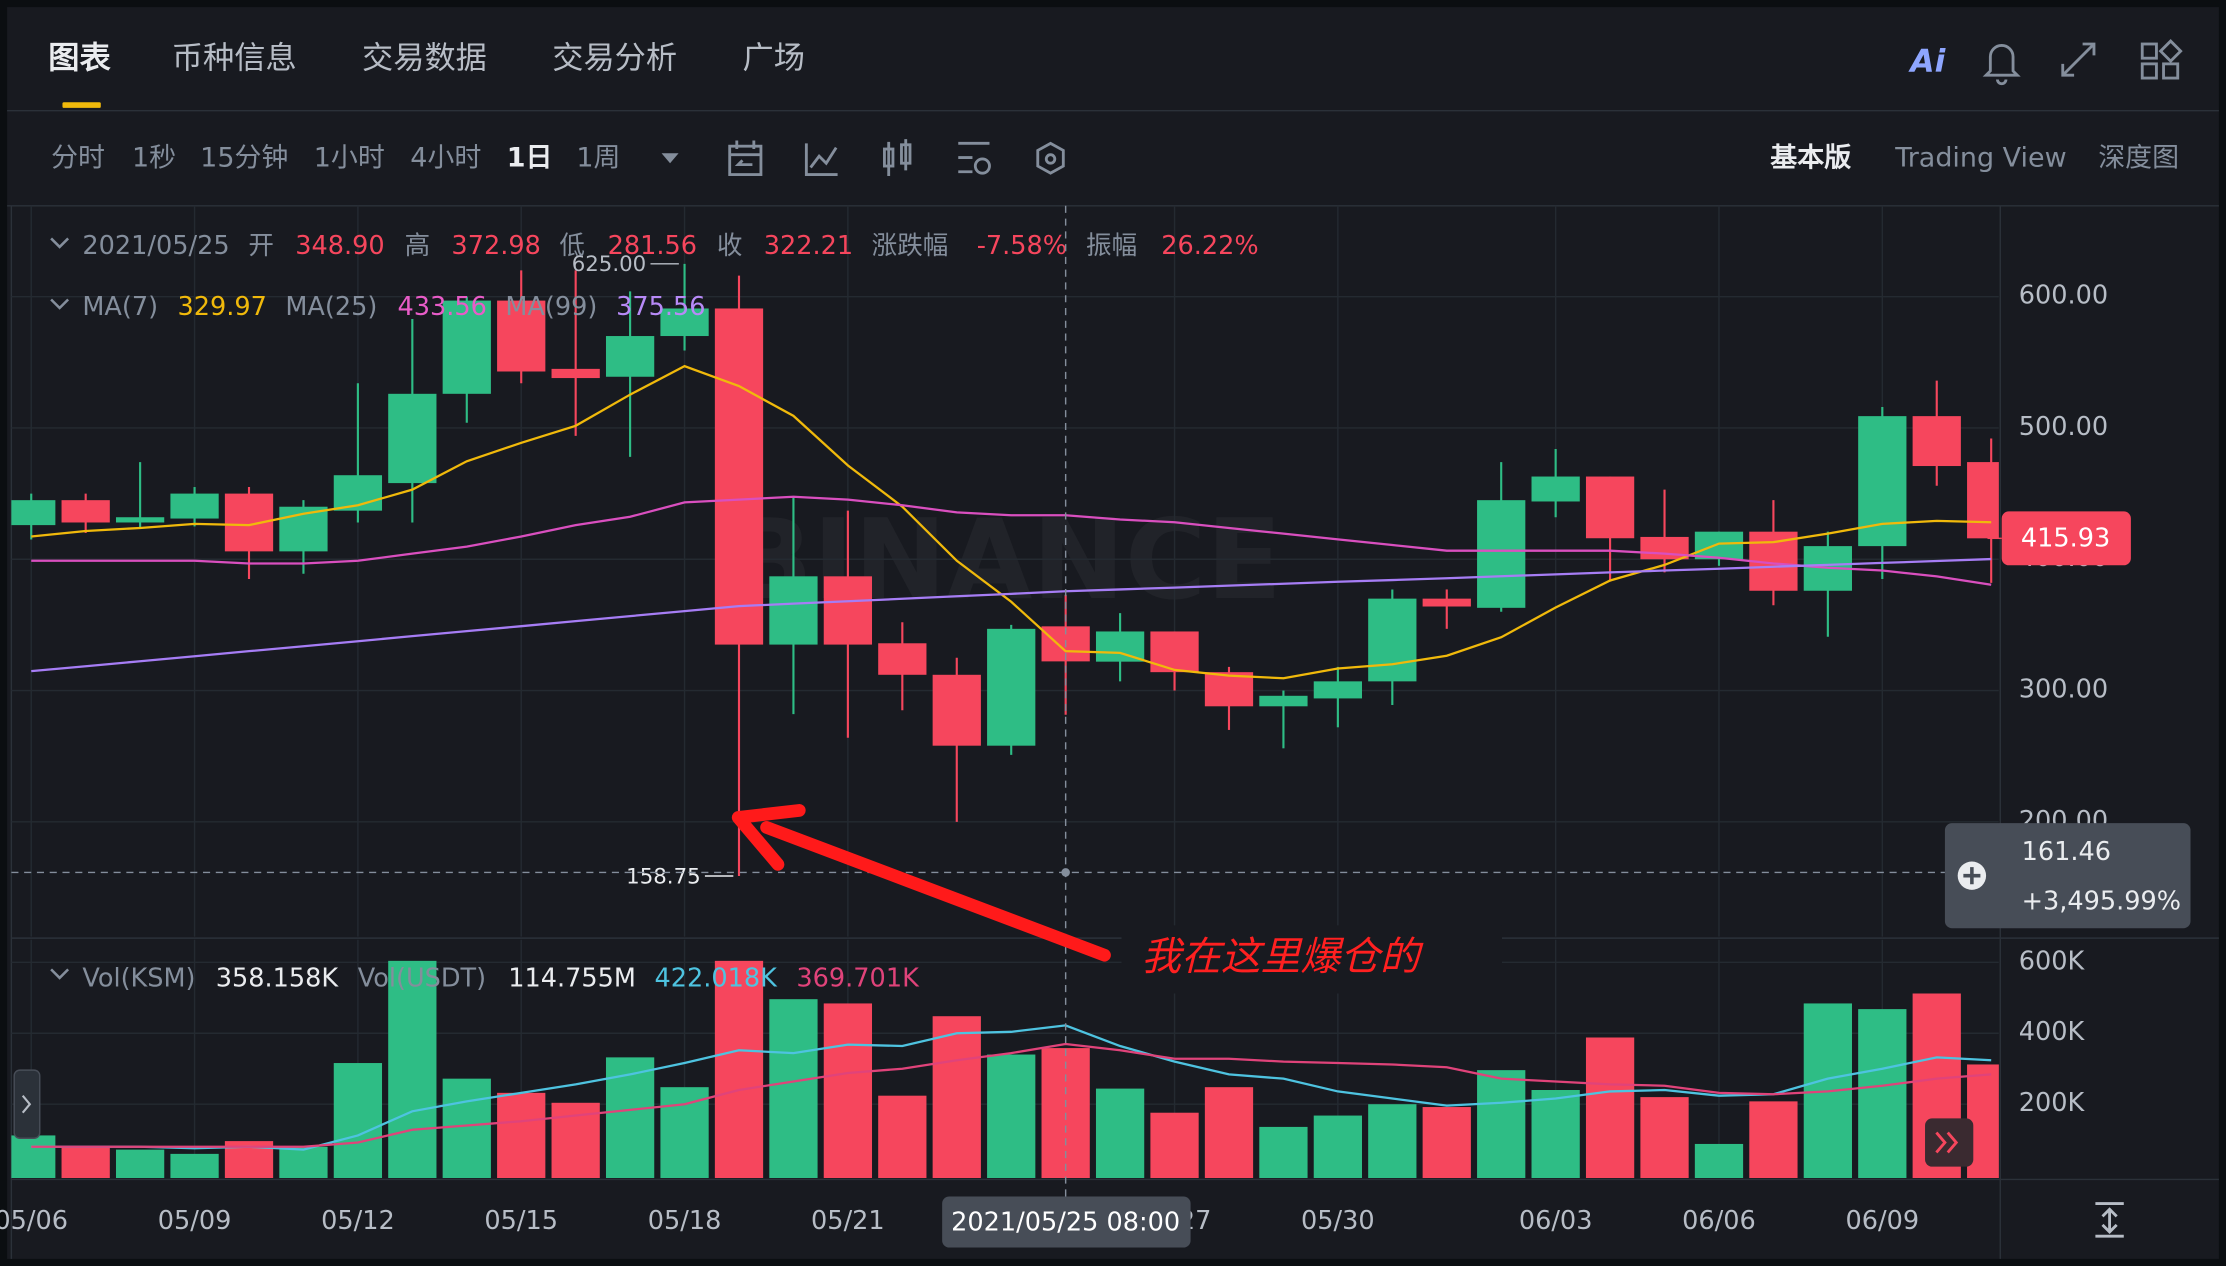  I want to click on ohlc-legend: 322.21, so click(808, 246).